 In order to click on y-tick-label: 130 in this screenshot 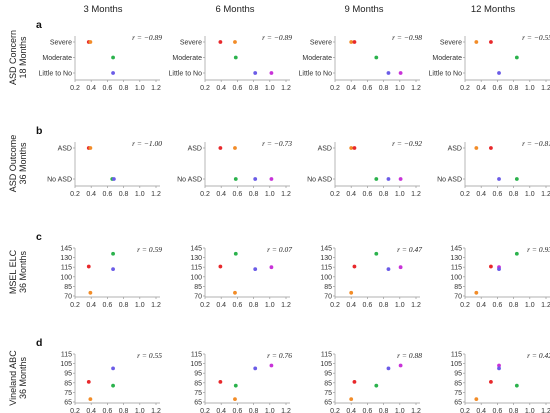, I will do `click(456, 258)`.